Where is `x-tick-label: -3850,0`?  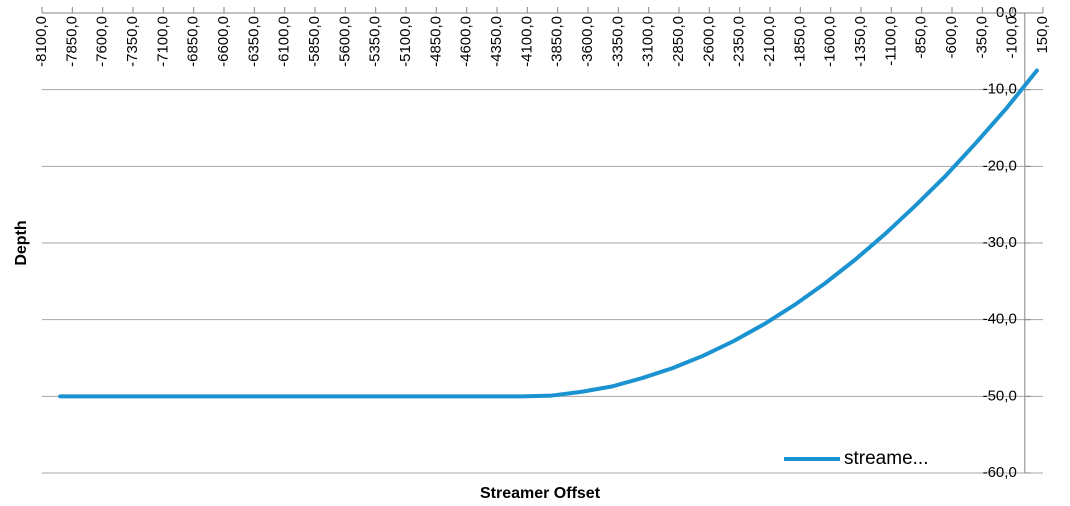 x-tick-label: -3850,0 is located at coordinates (557, 41).